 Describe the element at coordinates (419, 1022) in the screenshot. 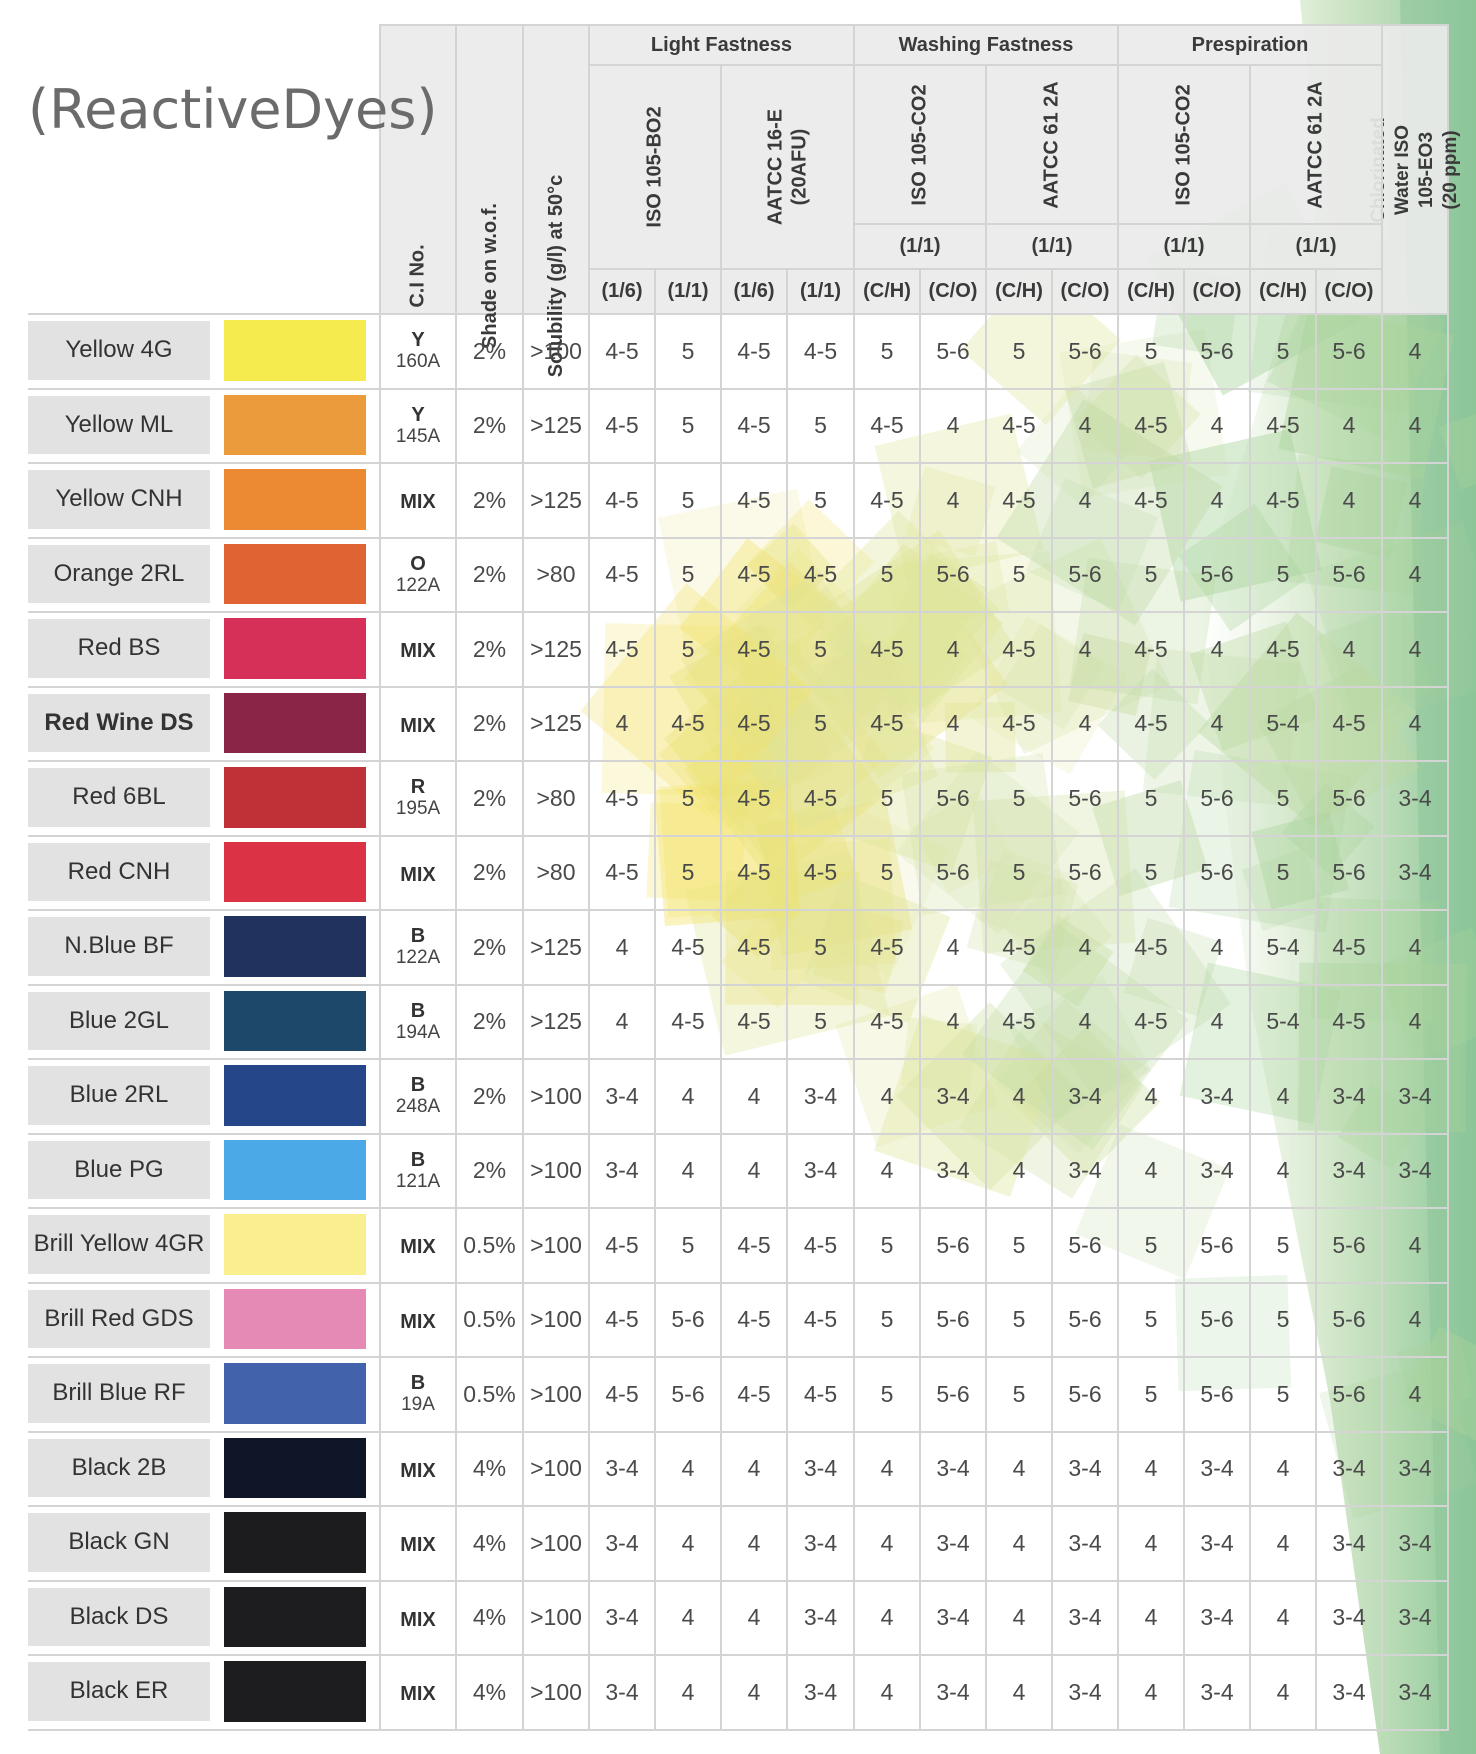

I see `ci-number-cell: B 194A` at that location.